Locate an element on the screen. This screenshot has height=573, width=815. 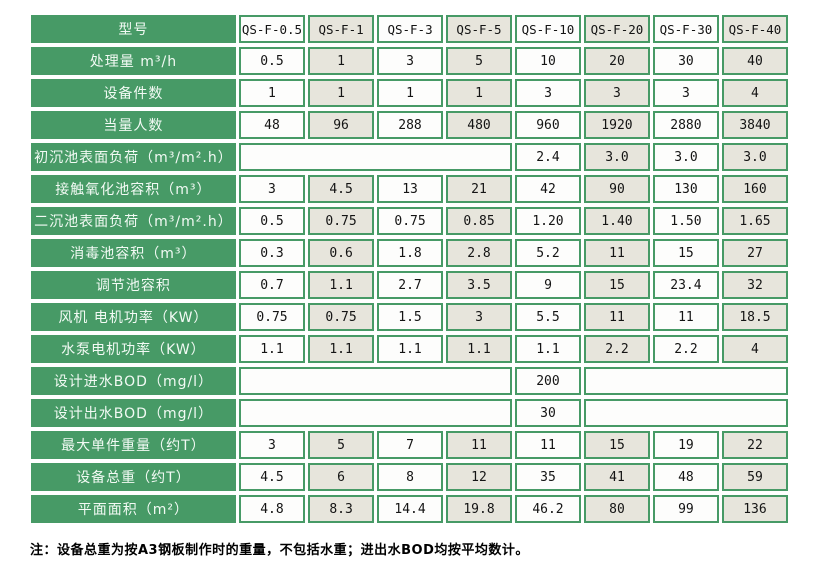
value-cell: 3.5 is located at coordinates (479, 285).